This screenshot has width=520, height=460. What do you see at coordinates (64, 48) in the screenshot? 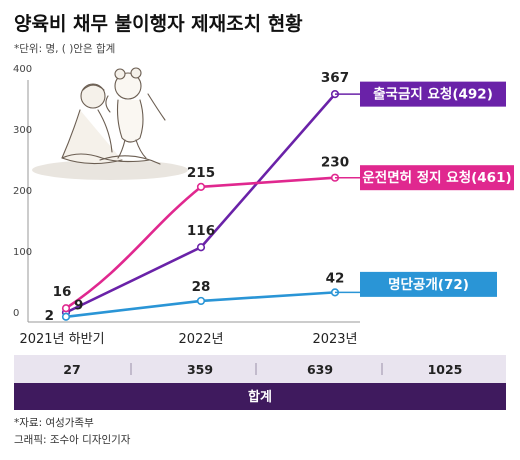
I see `chart-subtitle: *단위: 명, ( )안은 합계` at bounding box center [64, 48].